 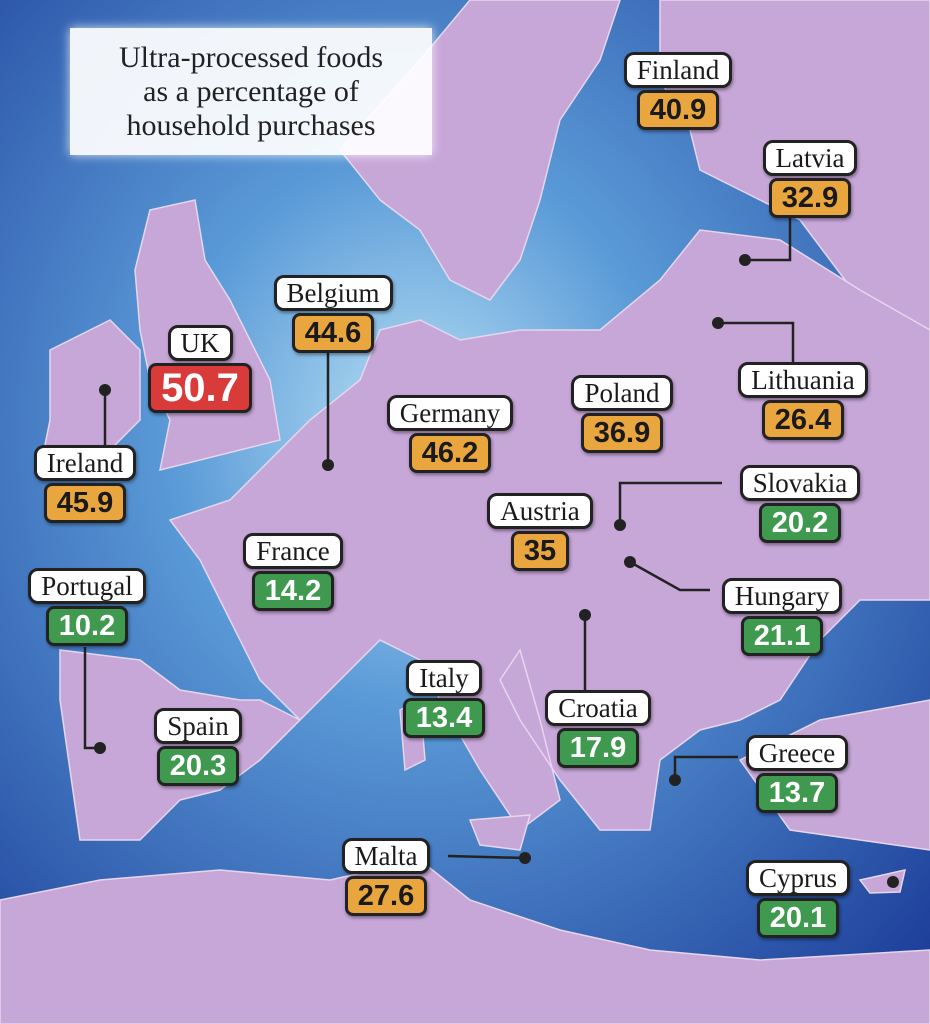 I want to click on country-value: 26.4, so click(x=803, y=420).